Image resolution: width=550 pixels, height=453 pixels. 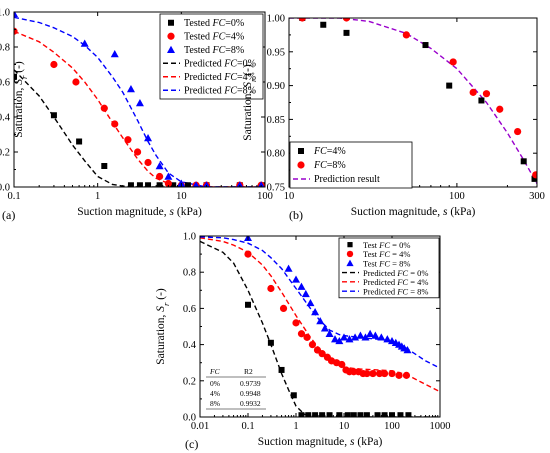 What do you see at coordinates (215, 403) in the screenshot?
I see `fit-table-cell: 8%` at bounding box center [215, 403].